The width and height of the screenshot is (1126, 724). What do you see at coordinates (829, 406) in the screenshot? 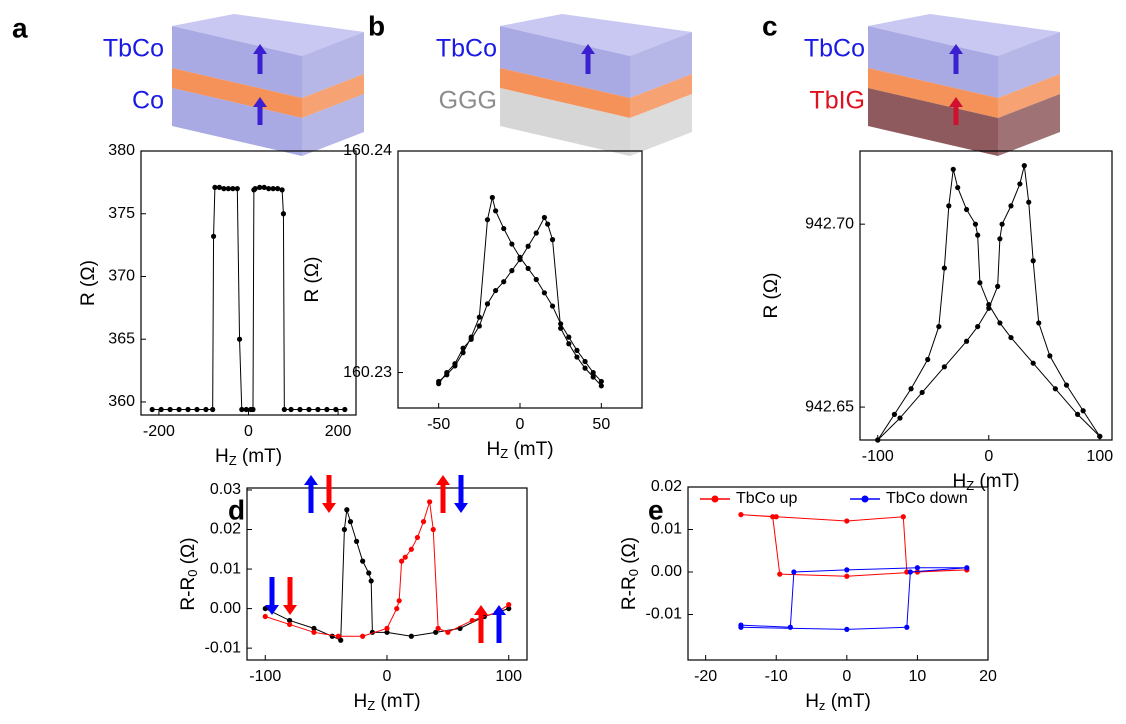
I see `y-tick-label: 942.65` at bounding box center [829, 406].